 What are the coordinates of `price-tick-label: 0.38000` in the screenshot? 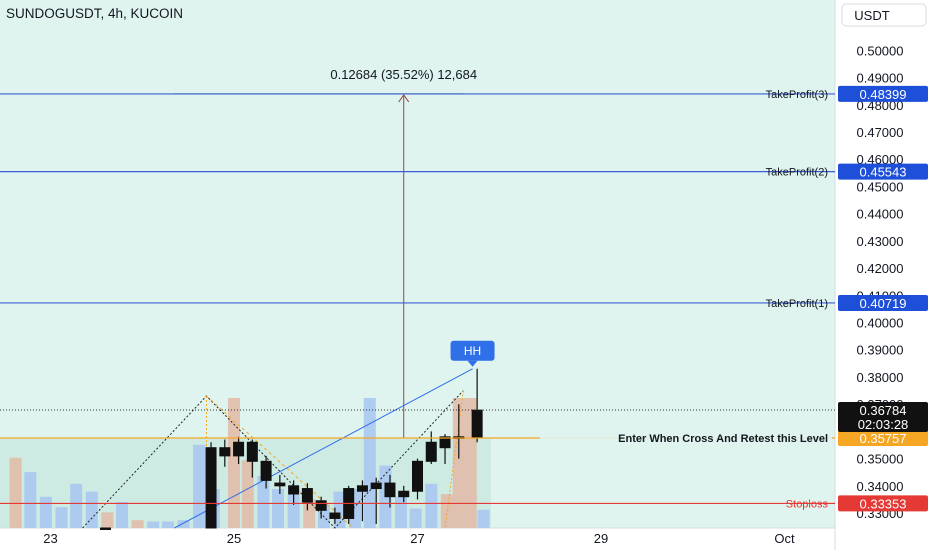 It's located at (880, 377).